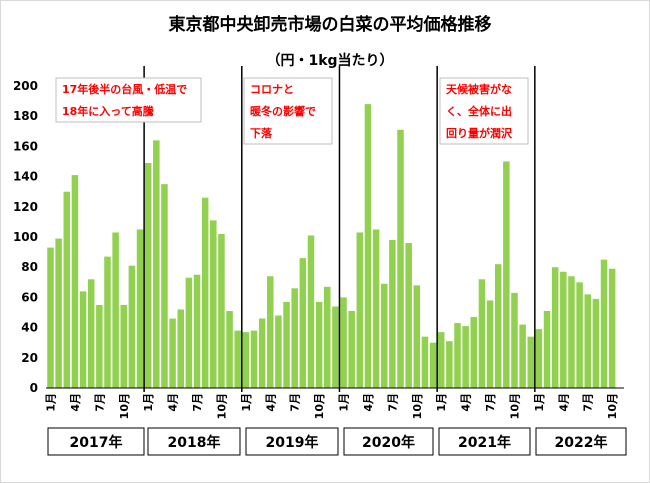 The image size is (650, 483). What do you see at coordinates (25, 116) in the screenshot?
I see `y-tick-label: 180` at bounding box center [25, 116].